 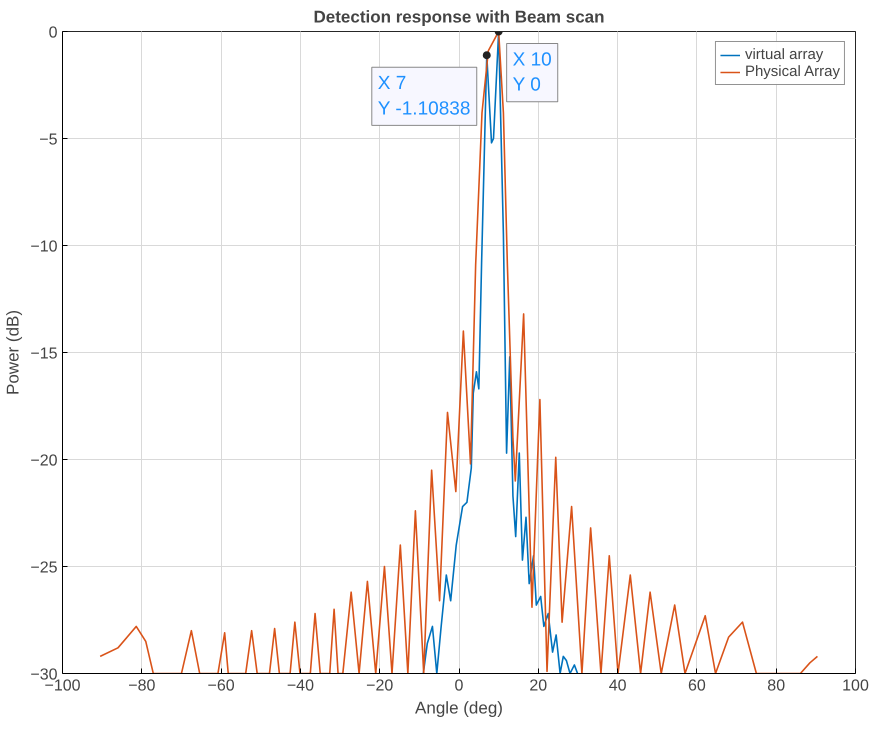 I want to click on x-tick-label: −20, so click(x=380, y=686).